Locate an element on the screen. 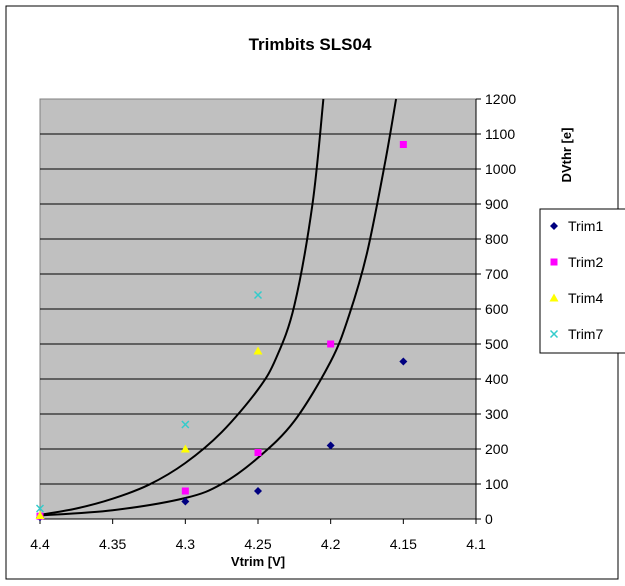  x-tick-label: 4.2 is located at coordinates (331, 544).